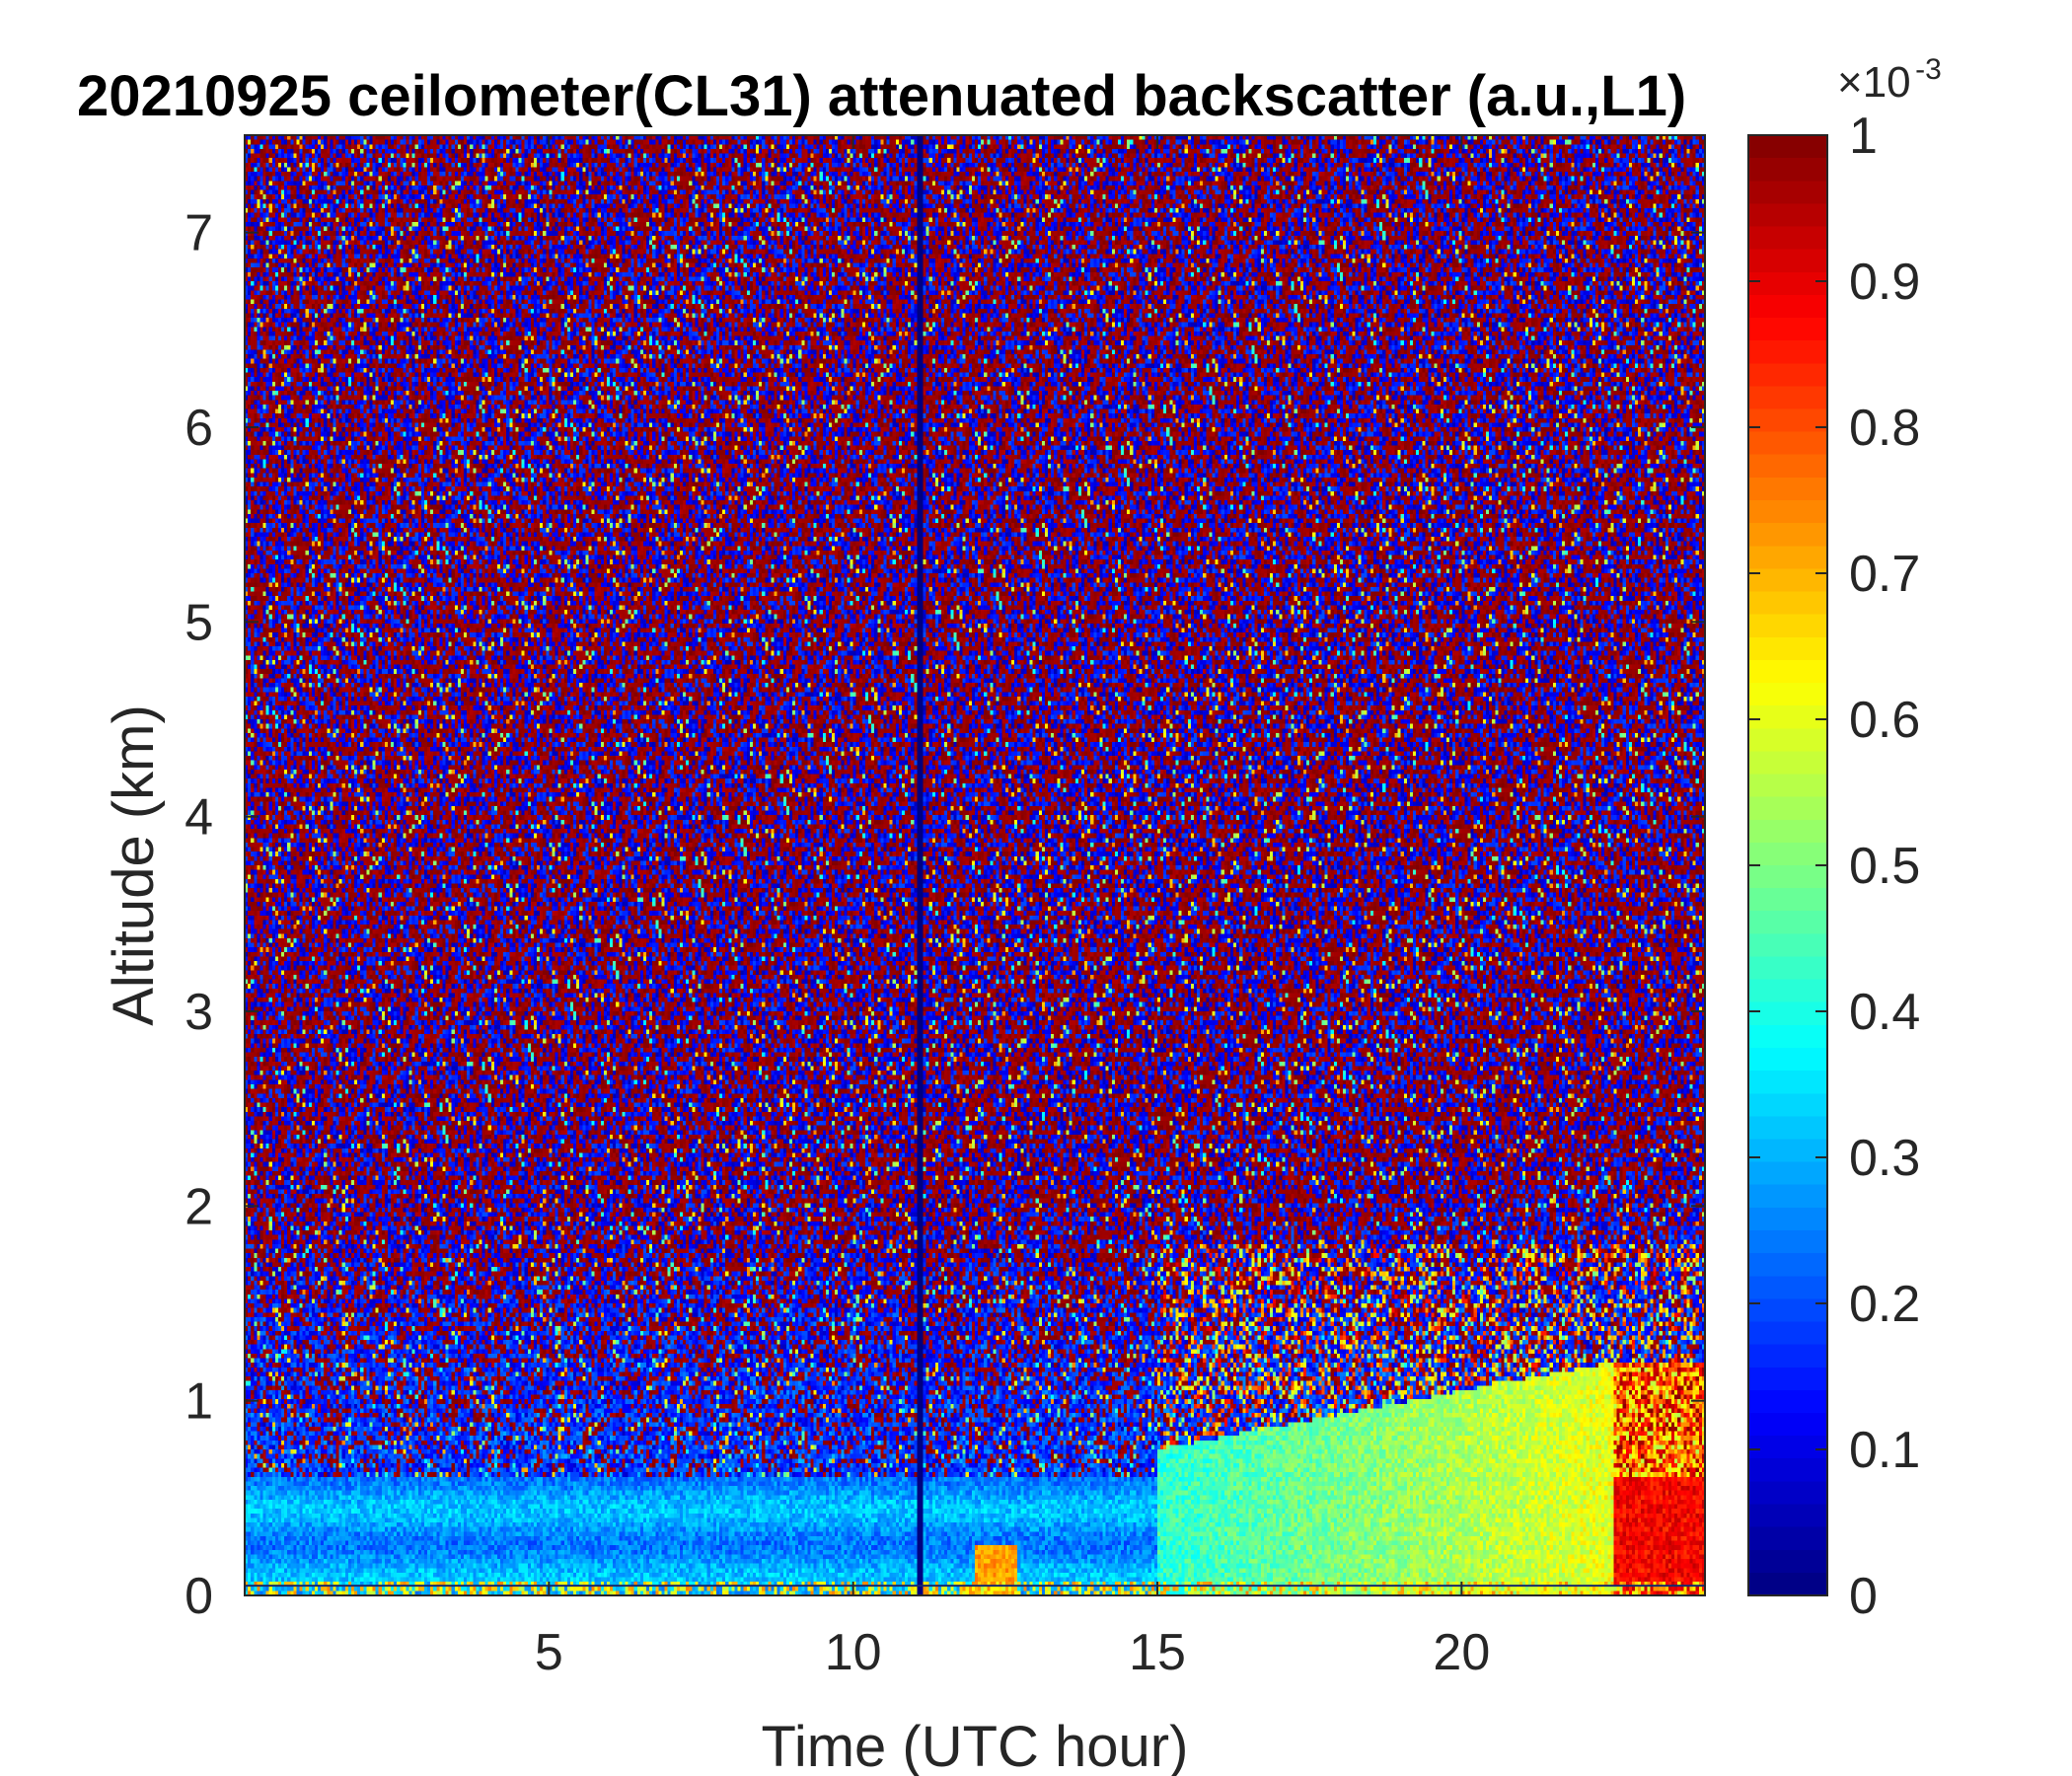  I want to click on colorbar: 0 0.1 0.2 0.3 0.4 0.5 0.6 0.7 0.8 0.9 1 ×10 -3, so click(1845, 839).